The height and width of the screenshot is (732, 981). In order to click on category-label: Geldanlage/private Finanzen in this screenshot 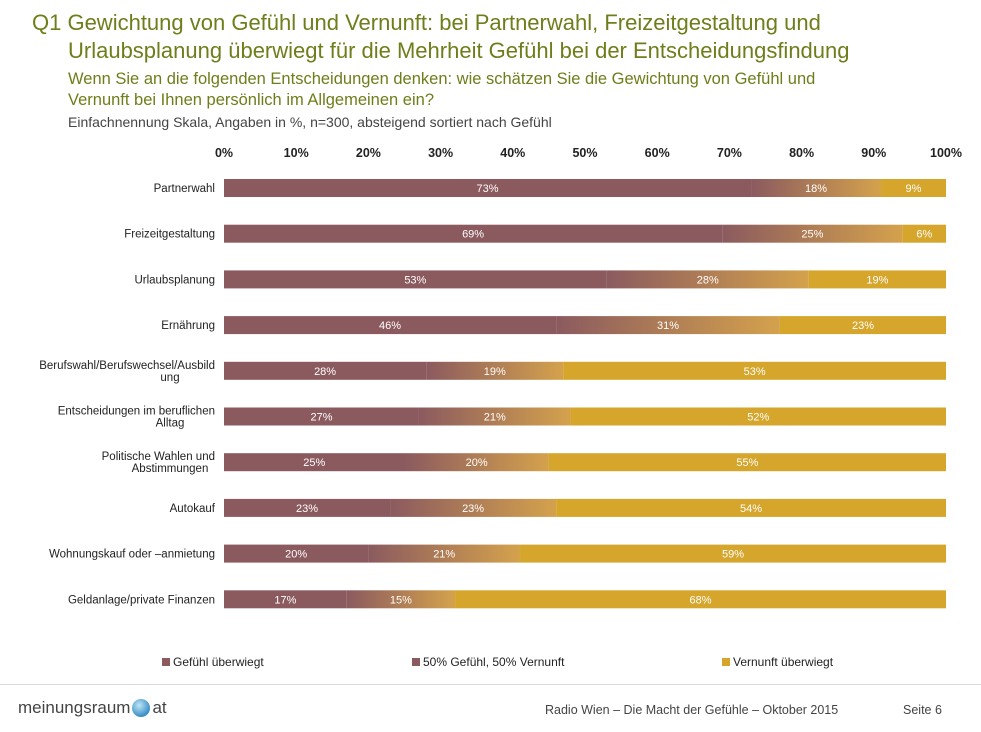, I will do `click(141, 600)`.